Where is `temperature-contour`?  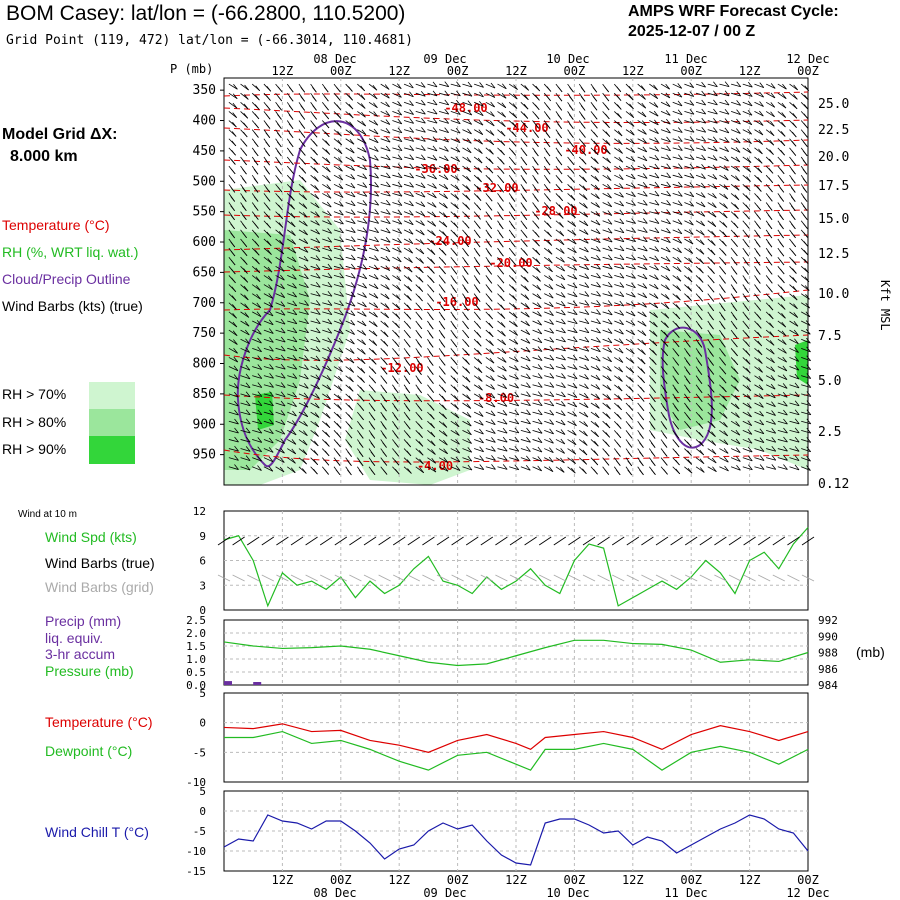
temperature-contour is located at coordinates (516, 347).